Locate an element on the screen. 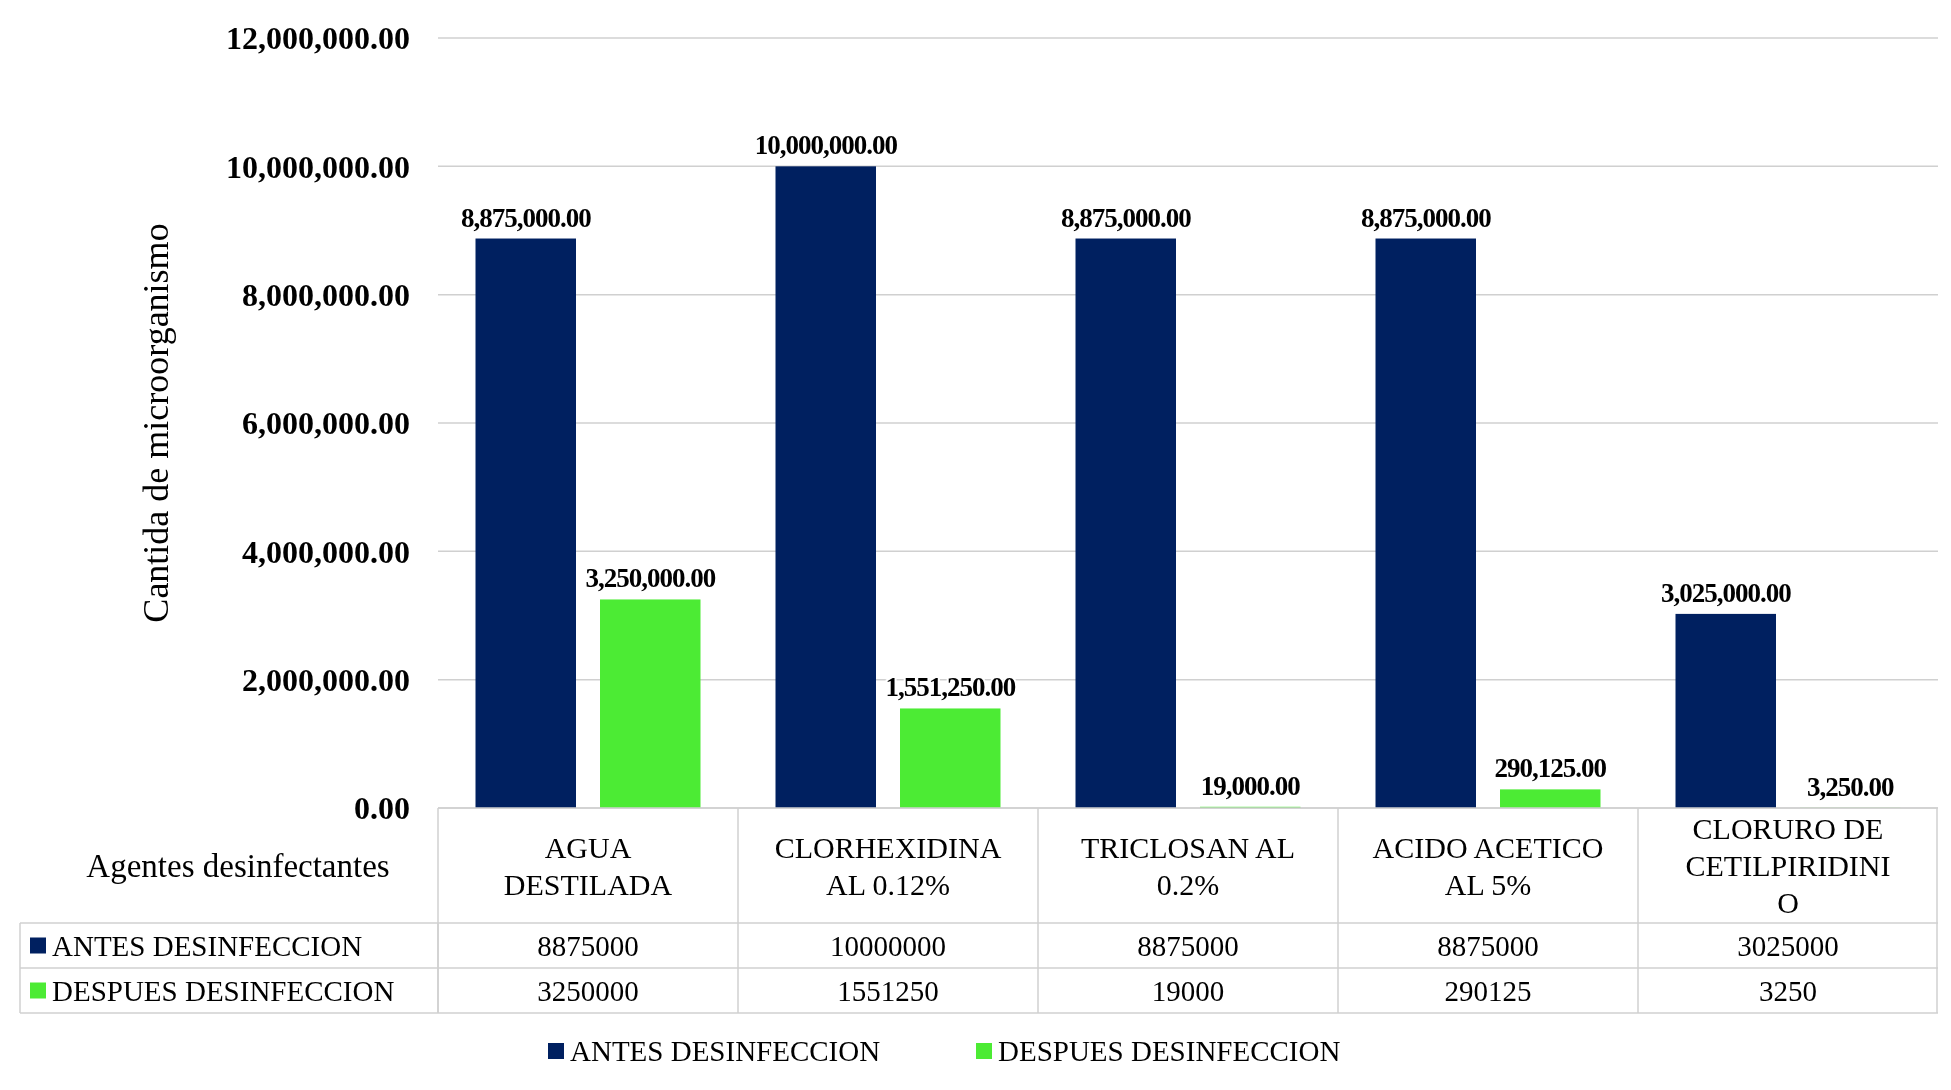 This screenshot has height=1090, width=1951. text: 10000000 is located at coordinates (888, 945).